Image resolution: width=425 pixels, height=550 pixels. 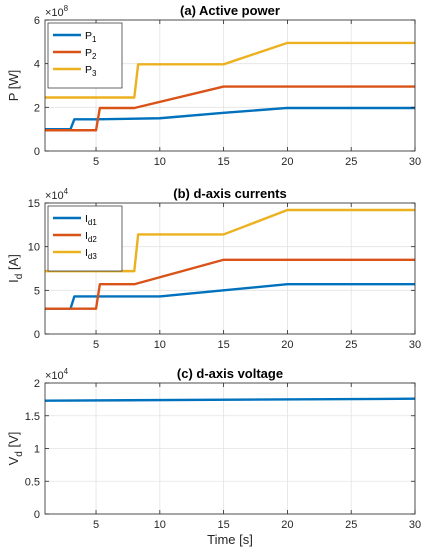 What do you see at coordinates (37, 291) in the screenshot?
I see `y-tick-label: 5` at bounding box center [37, 291].